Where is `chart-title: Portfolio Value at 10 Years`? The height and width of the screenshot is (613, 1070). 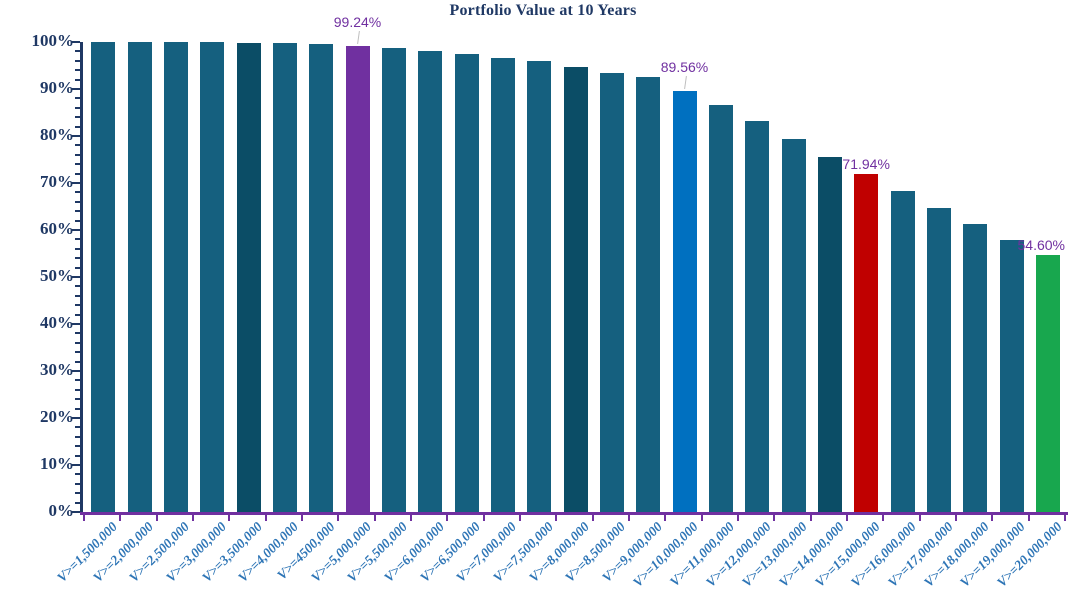
chart-title: Portfolio Value at 10 Years is located at coordinates (543, 10).